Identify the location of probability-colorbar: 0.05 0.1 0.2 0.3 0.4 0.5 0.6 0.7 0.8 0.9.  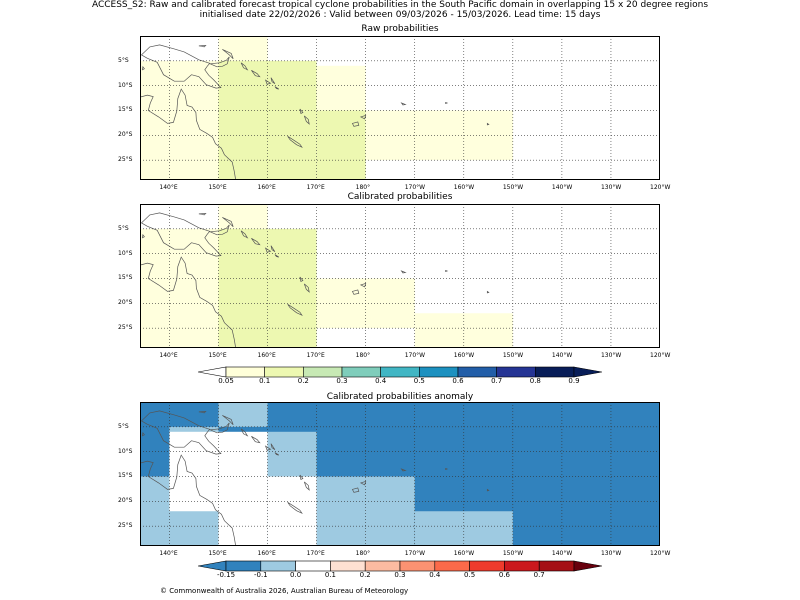
(400, 370).